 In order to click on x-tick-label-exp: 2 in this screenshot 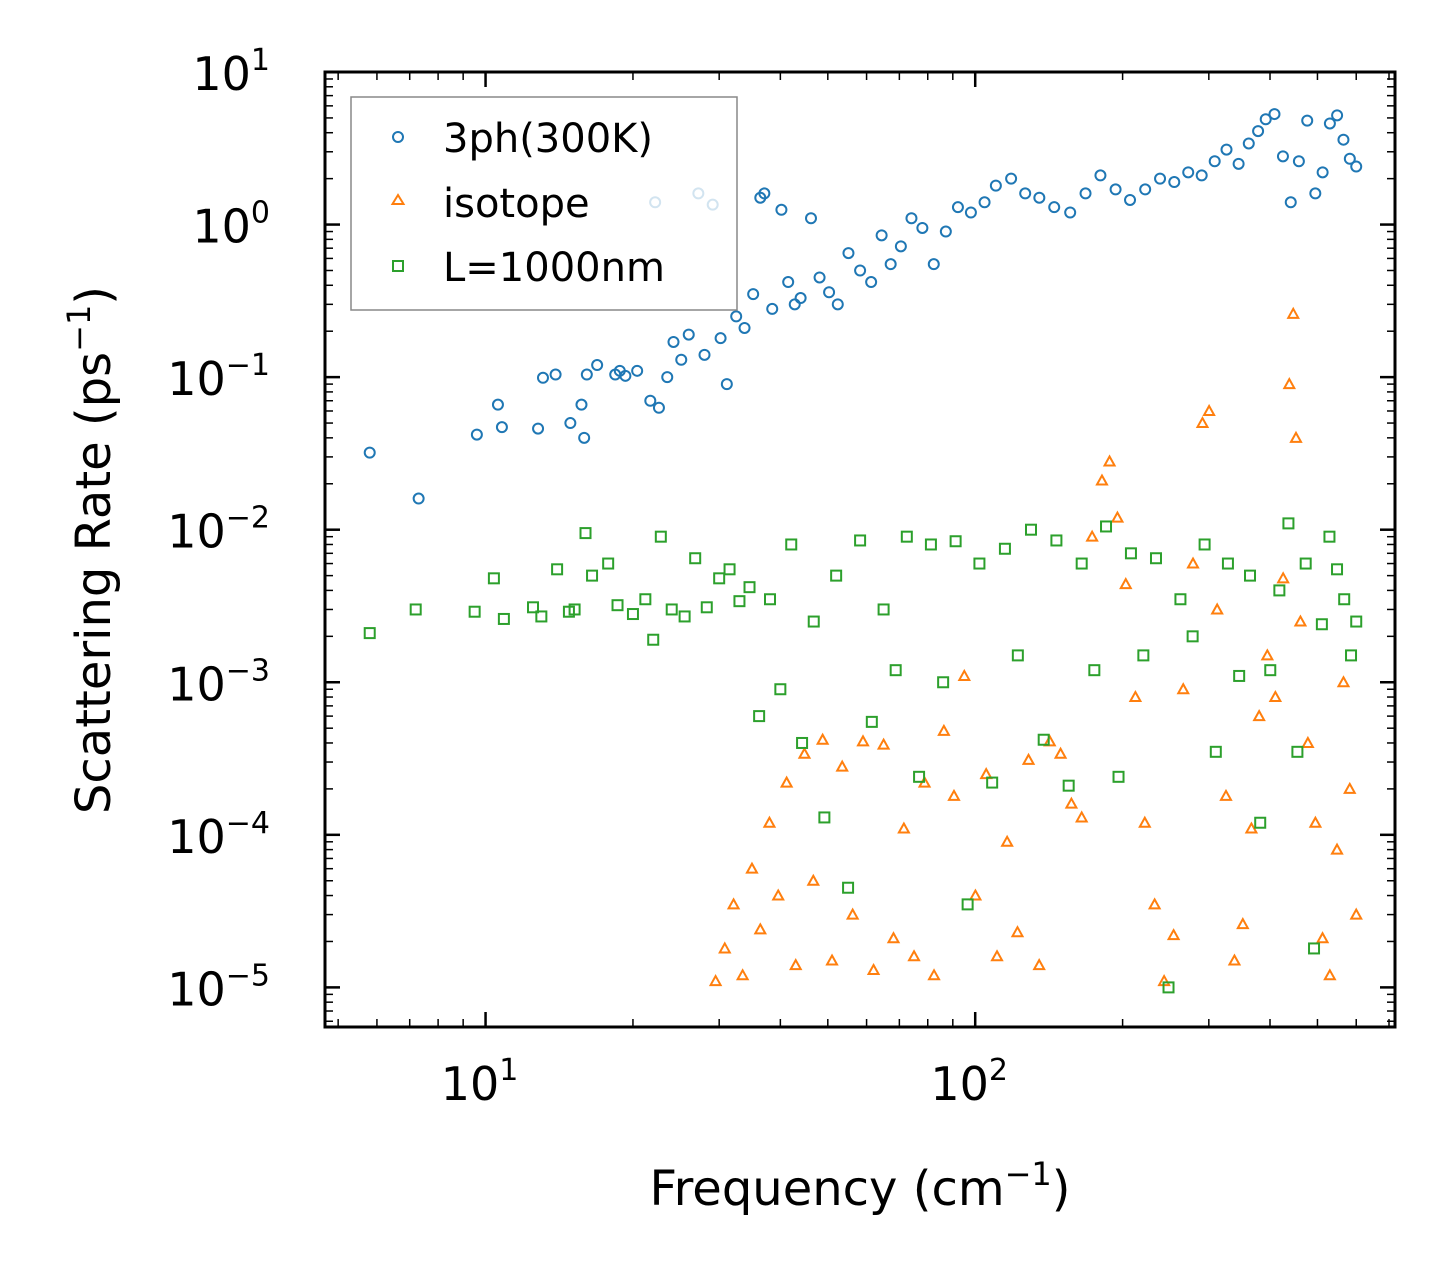, I will do `click(998, 1070)`.